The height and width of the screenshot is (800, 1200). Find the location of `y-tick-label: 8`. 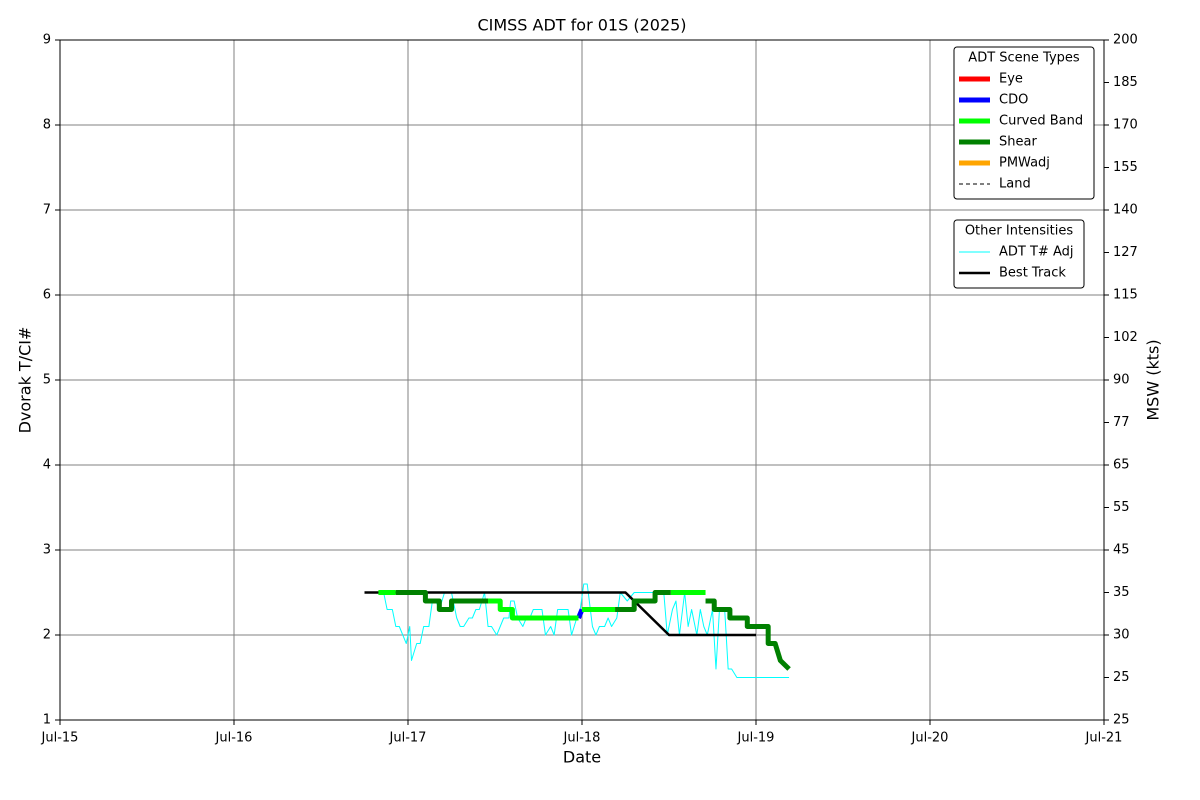

y-tick-label: 8 is located at coordinates (47, 125).